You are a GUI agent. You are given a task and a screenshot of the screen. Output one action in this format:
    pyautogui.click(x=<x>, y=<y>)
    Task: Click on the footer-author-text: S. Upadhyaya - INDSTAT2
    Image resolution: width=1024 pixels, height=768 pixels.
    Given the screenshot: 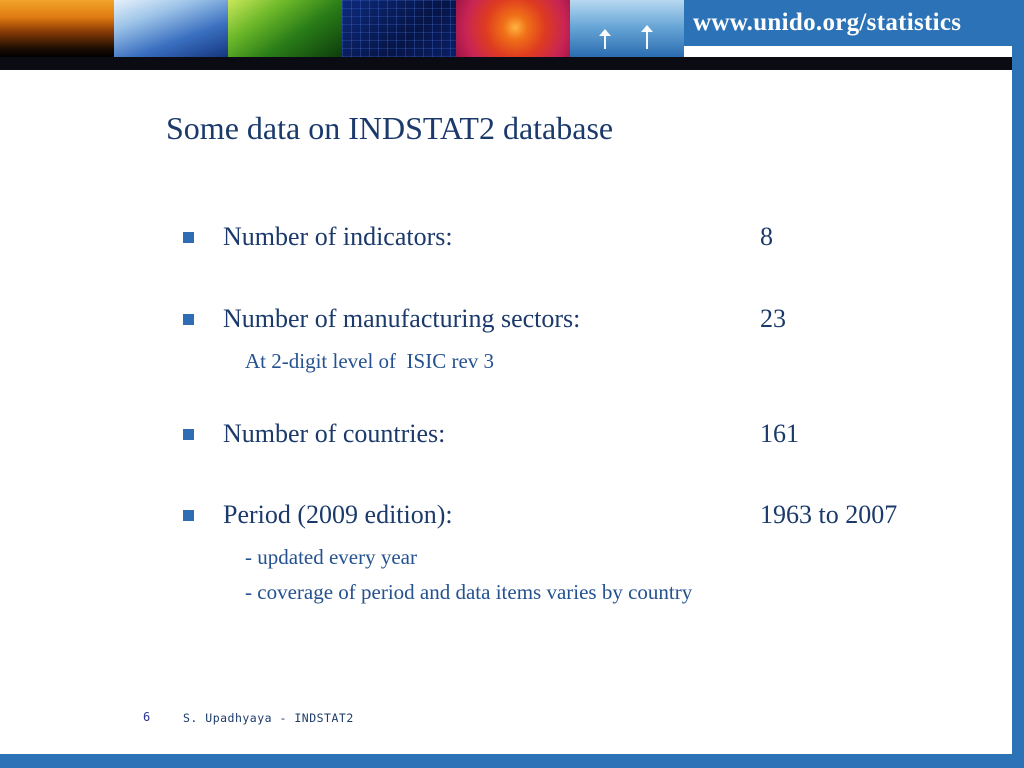 What is the action you would take?
    pyautogui.click(x=268, y=718)
    